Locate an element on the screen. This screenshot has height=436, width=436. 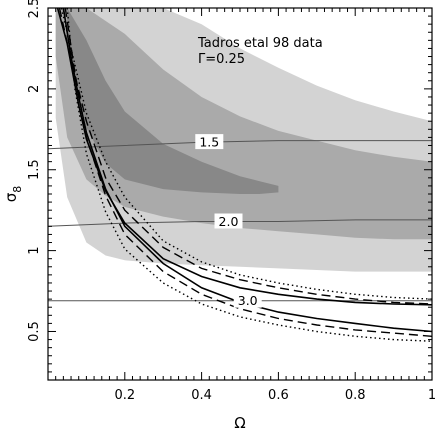
contour-label-3.0: 3.0 is located at coordinates (248, 300).